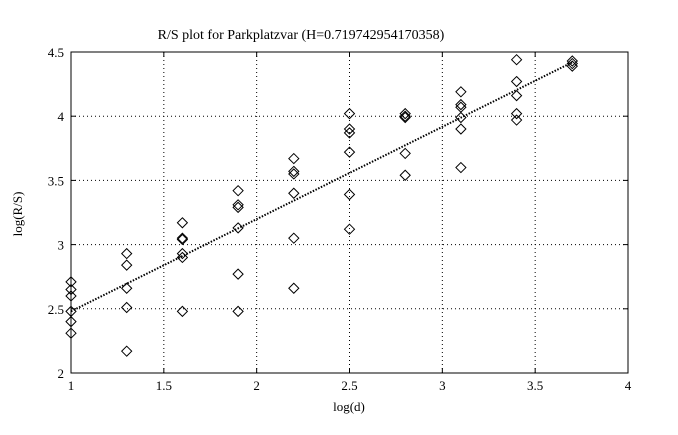 This screenshot has width=678, height=435. Describe the element at coordinates (442, 385) in the screenshot. I see `x-tick-label: 3` at that location.